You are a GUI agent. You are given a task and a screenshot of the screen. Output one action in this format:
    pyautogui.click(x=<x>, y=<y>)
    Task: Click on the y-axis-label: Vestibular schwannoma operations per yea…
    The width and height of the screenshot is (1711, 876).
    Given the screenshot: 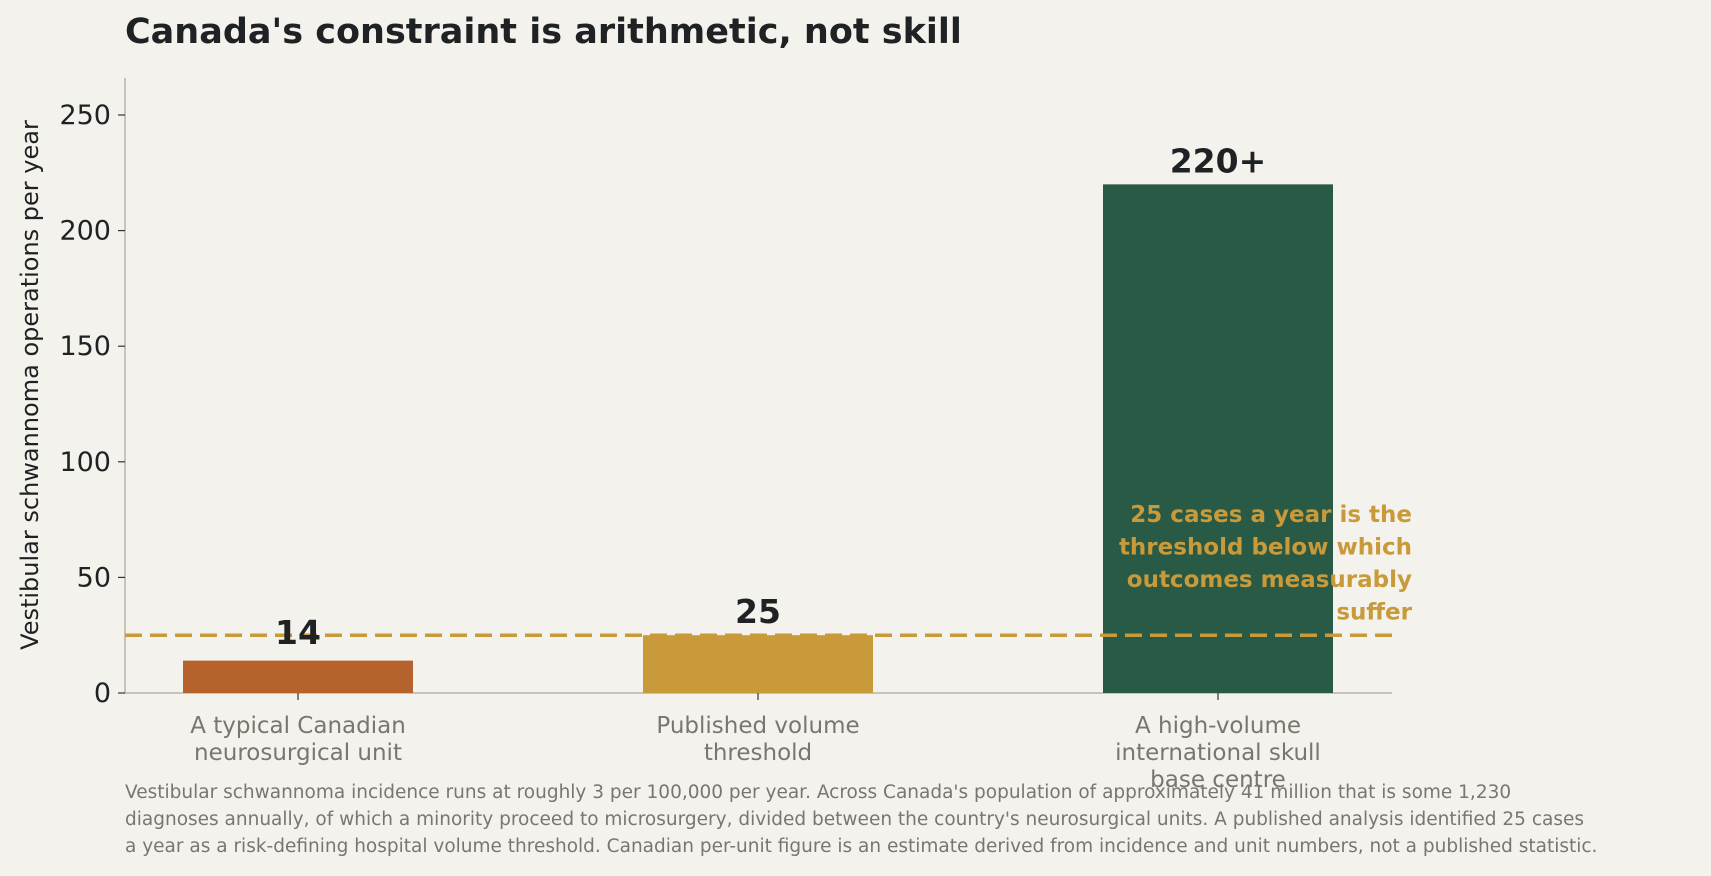 What is the action you would take?
    pyautogui.click(x=30, y=385)
    